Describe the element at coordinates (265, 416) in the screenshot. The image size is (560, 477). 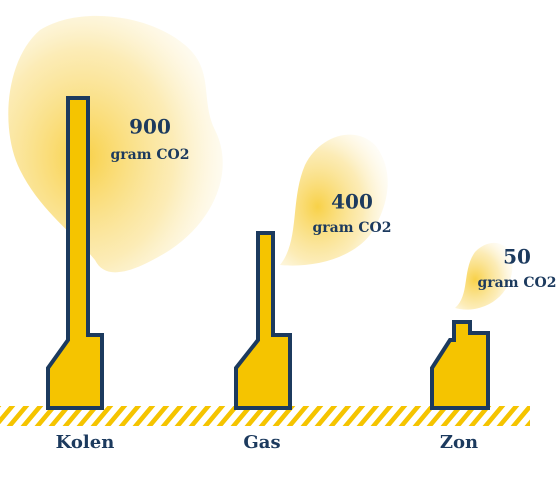
I see `ground` at that location.